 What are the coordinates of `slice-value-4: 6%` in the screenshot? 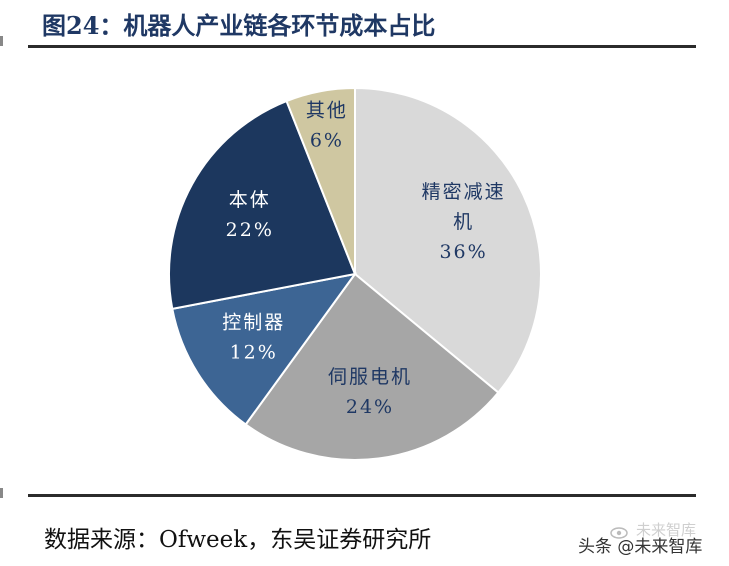 It's located at (327, 141).